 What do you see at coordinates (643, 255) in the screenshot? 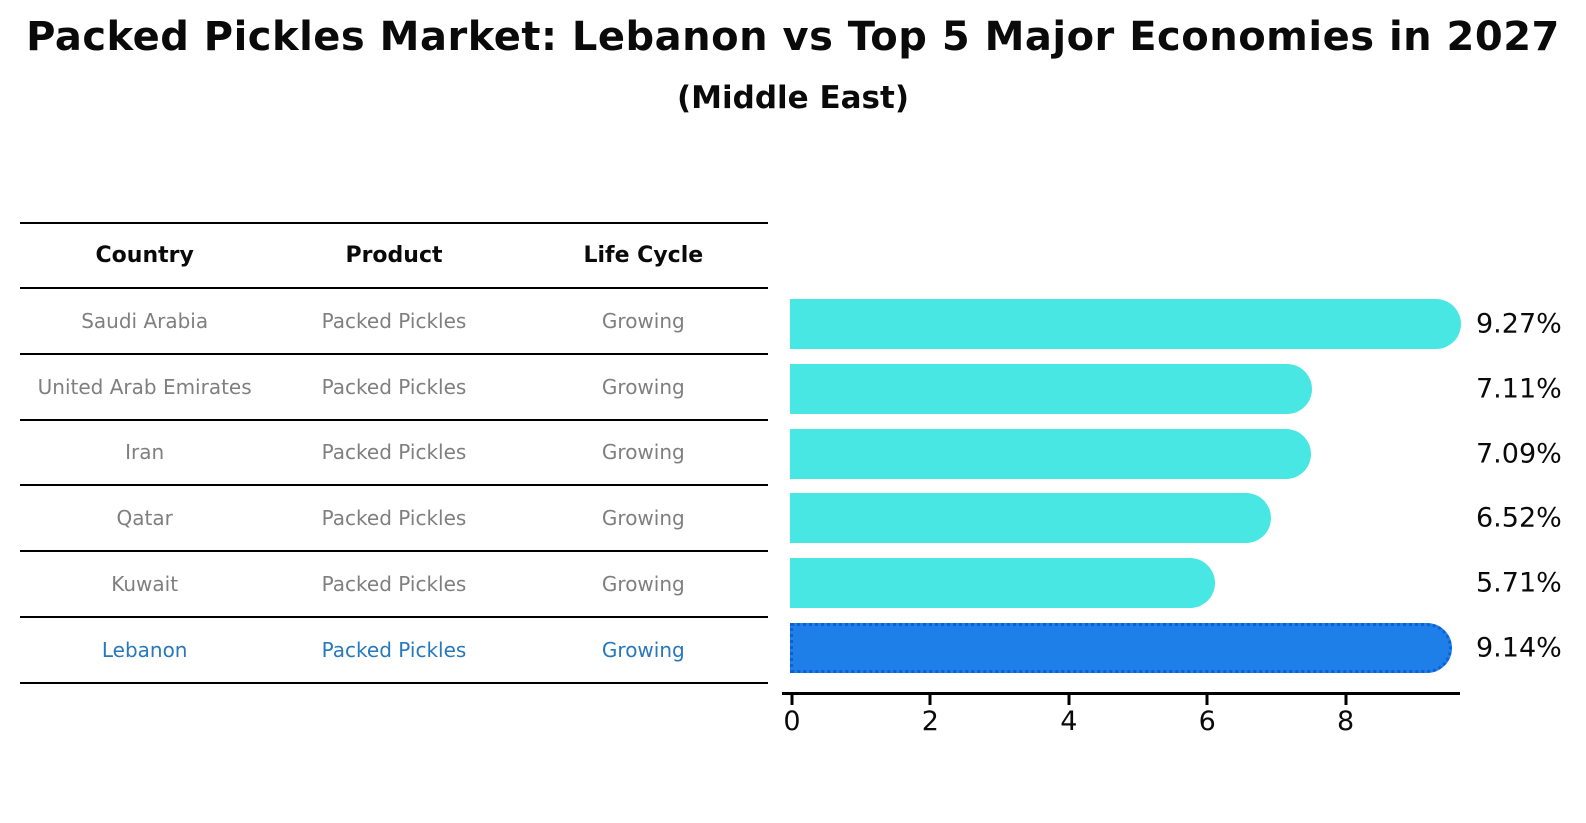
I see `column-header-life-cycle: Life Cycle` at bounding box center [643, 255].